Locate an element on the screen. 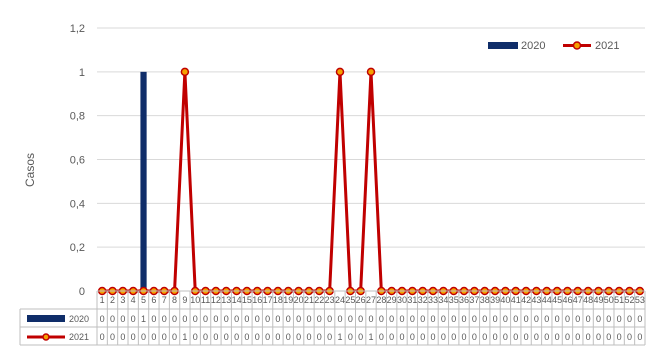 This screenshot has height=361, width=655. table-row-label-2021: 2021 is located at coordinates (79, 337).